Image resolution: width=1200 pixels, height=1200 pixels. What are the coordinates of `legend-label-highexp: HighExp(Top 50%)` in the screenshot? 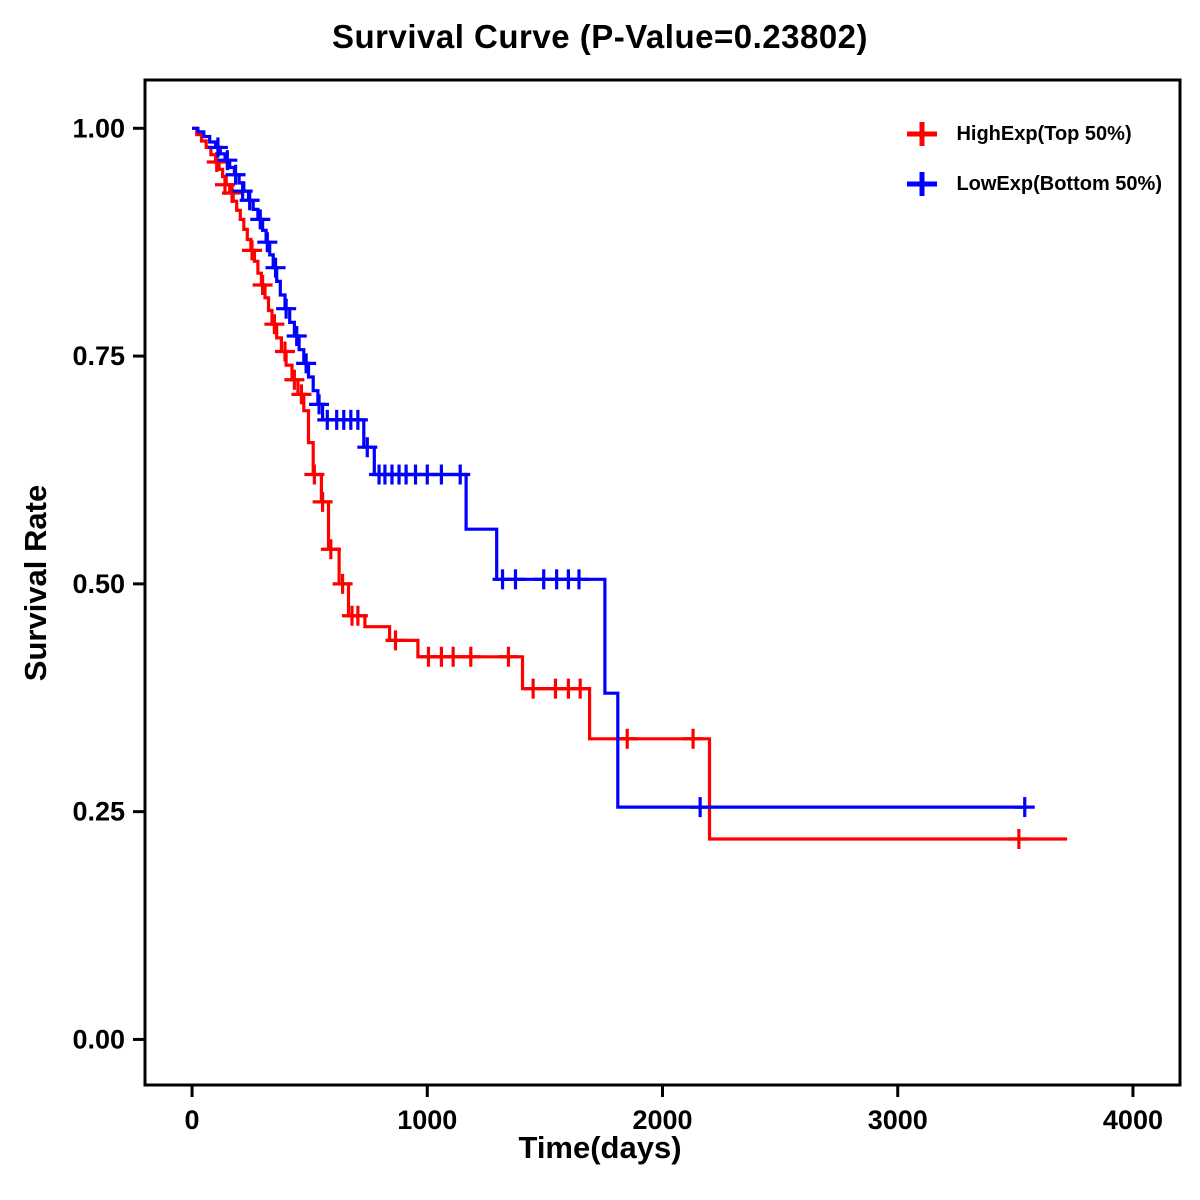 It's located at (1044, 133).